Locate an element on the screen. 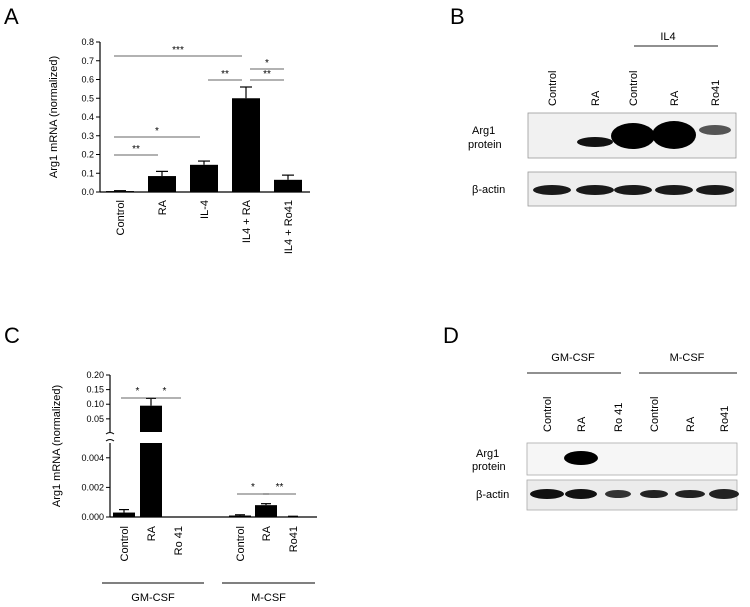 This screenshot has width=750, height=607. chart-c-group-label: M-CSF is located at coordinates (268, 598).